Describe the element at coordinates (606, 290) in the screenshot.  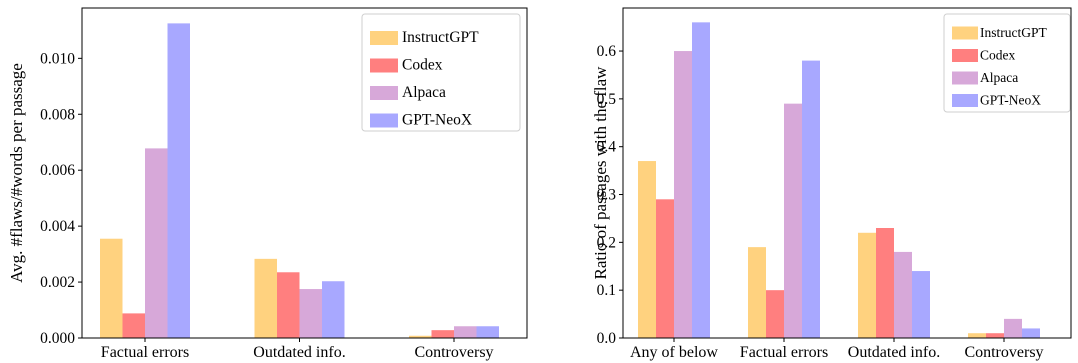
I see `y-tick-label: 0.1` at that location.